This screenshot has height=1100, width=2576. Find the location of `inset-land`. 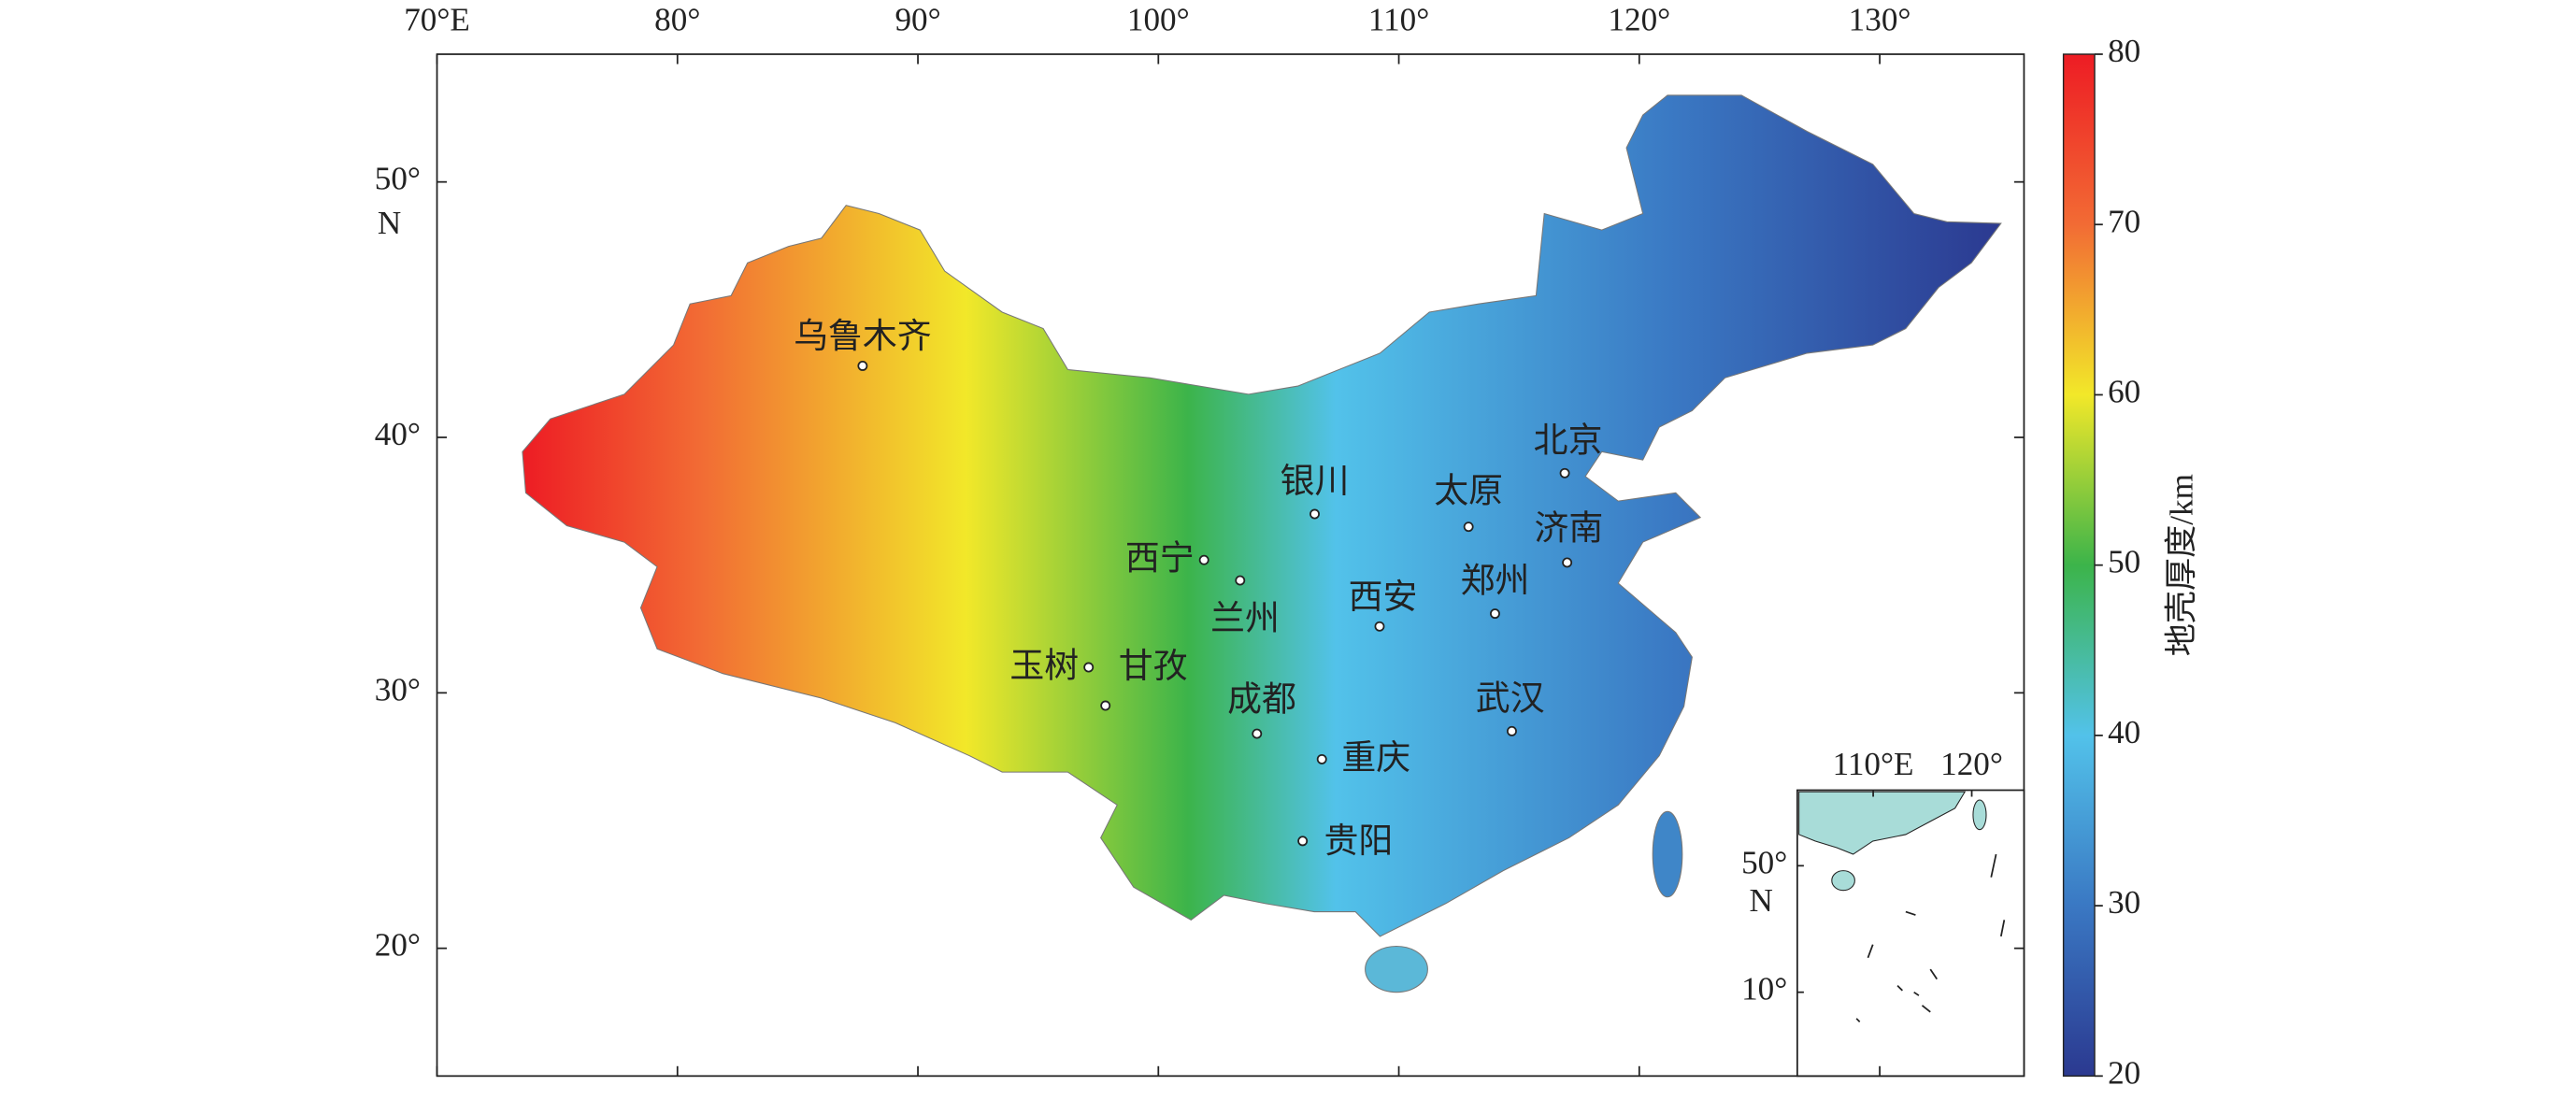

inset-land is located at coordinates (1882, 823).